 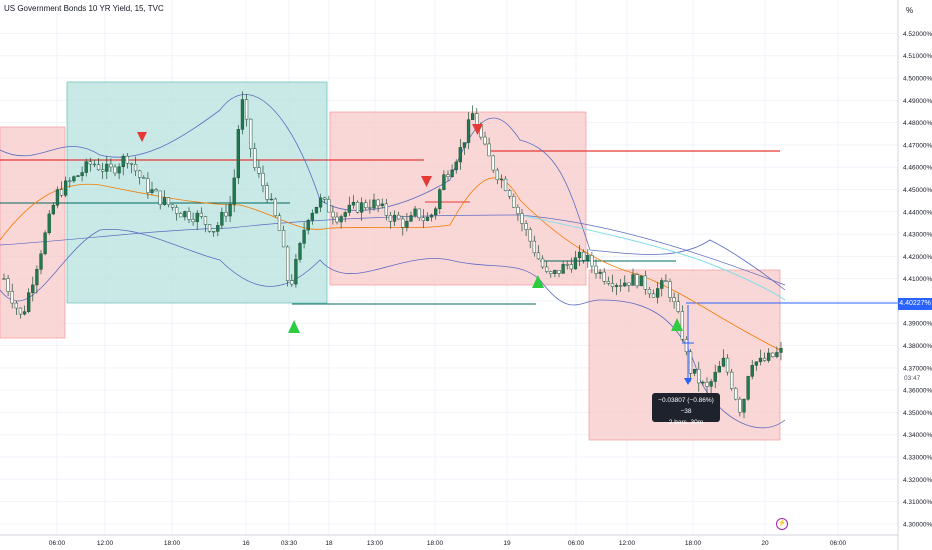 I want to click on x-tick-label: 18, so click(x=329, y=543).